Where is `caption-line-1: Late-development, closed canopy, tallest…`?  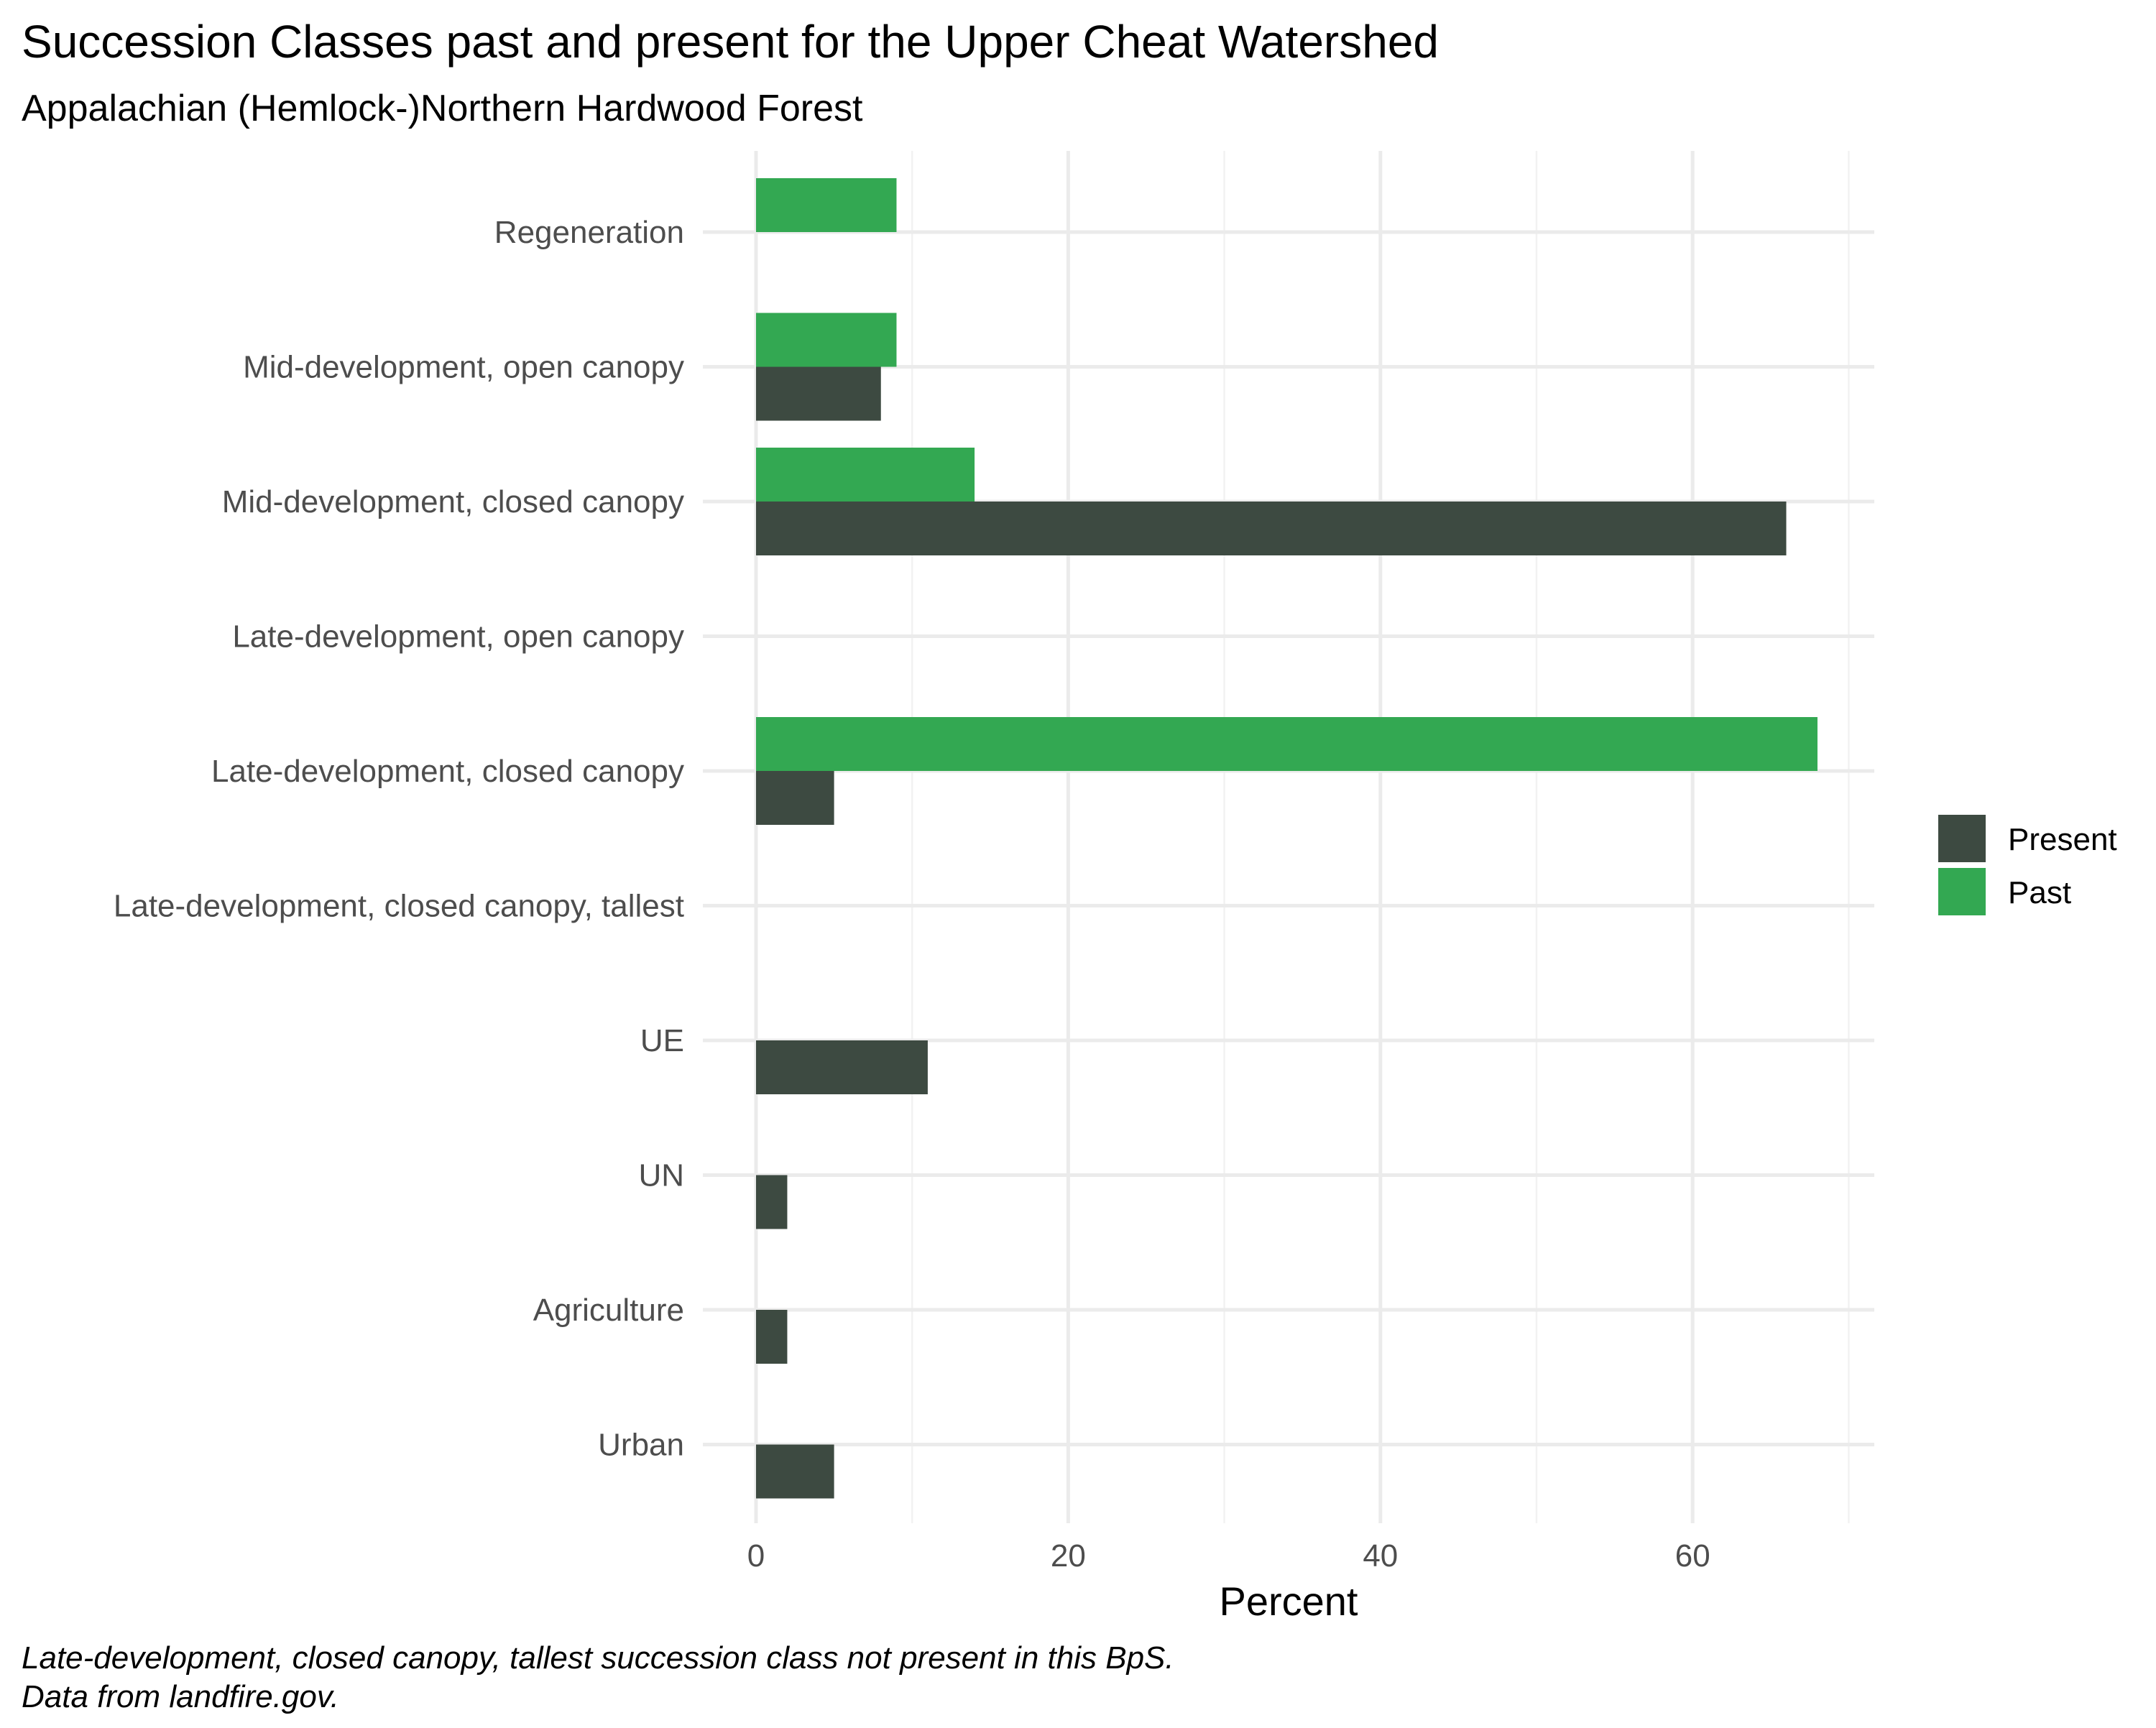
caption-line-1: Late-development, closed canopy, tallest… is located at coordinates (598, 1658).